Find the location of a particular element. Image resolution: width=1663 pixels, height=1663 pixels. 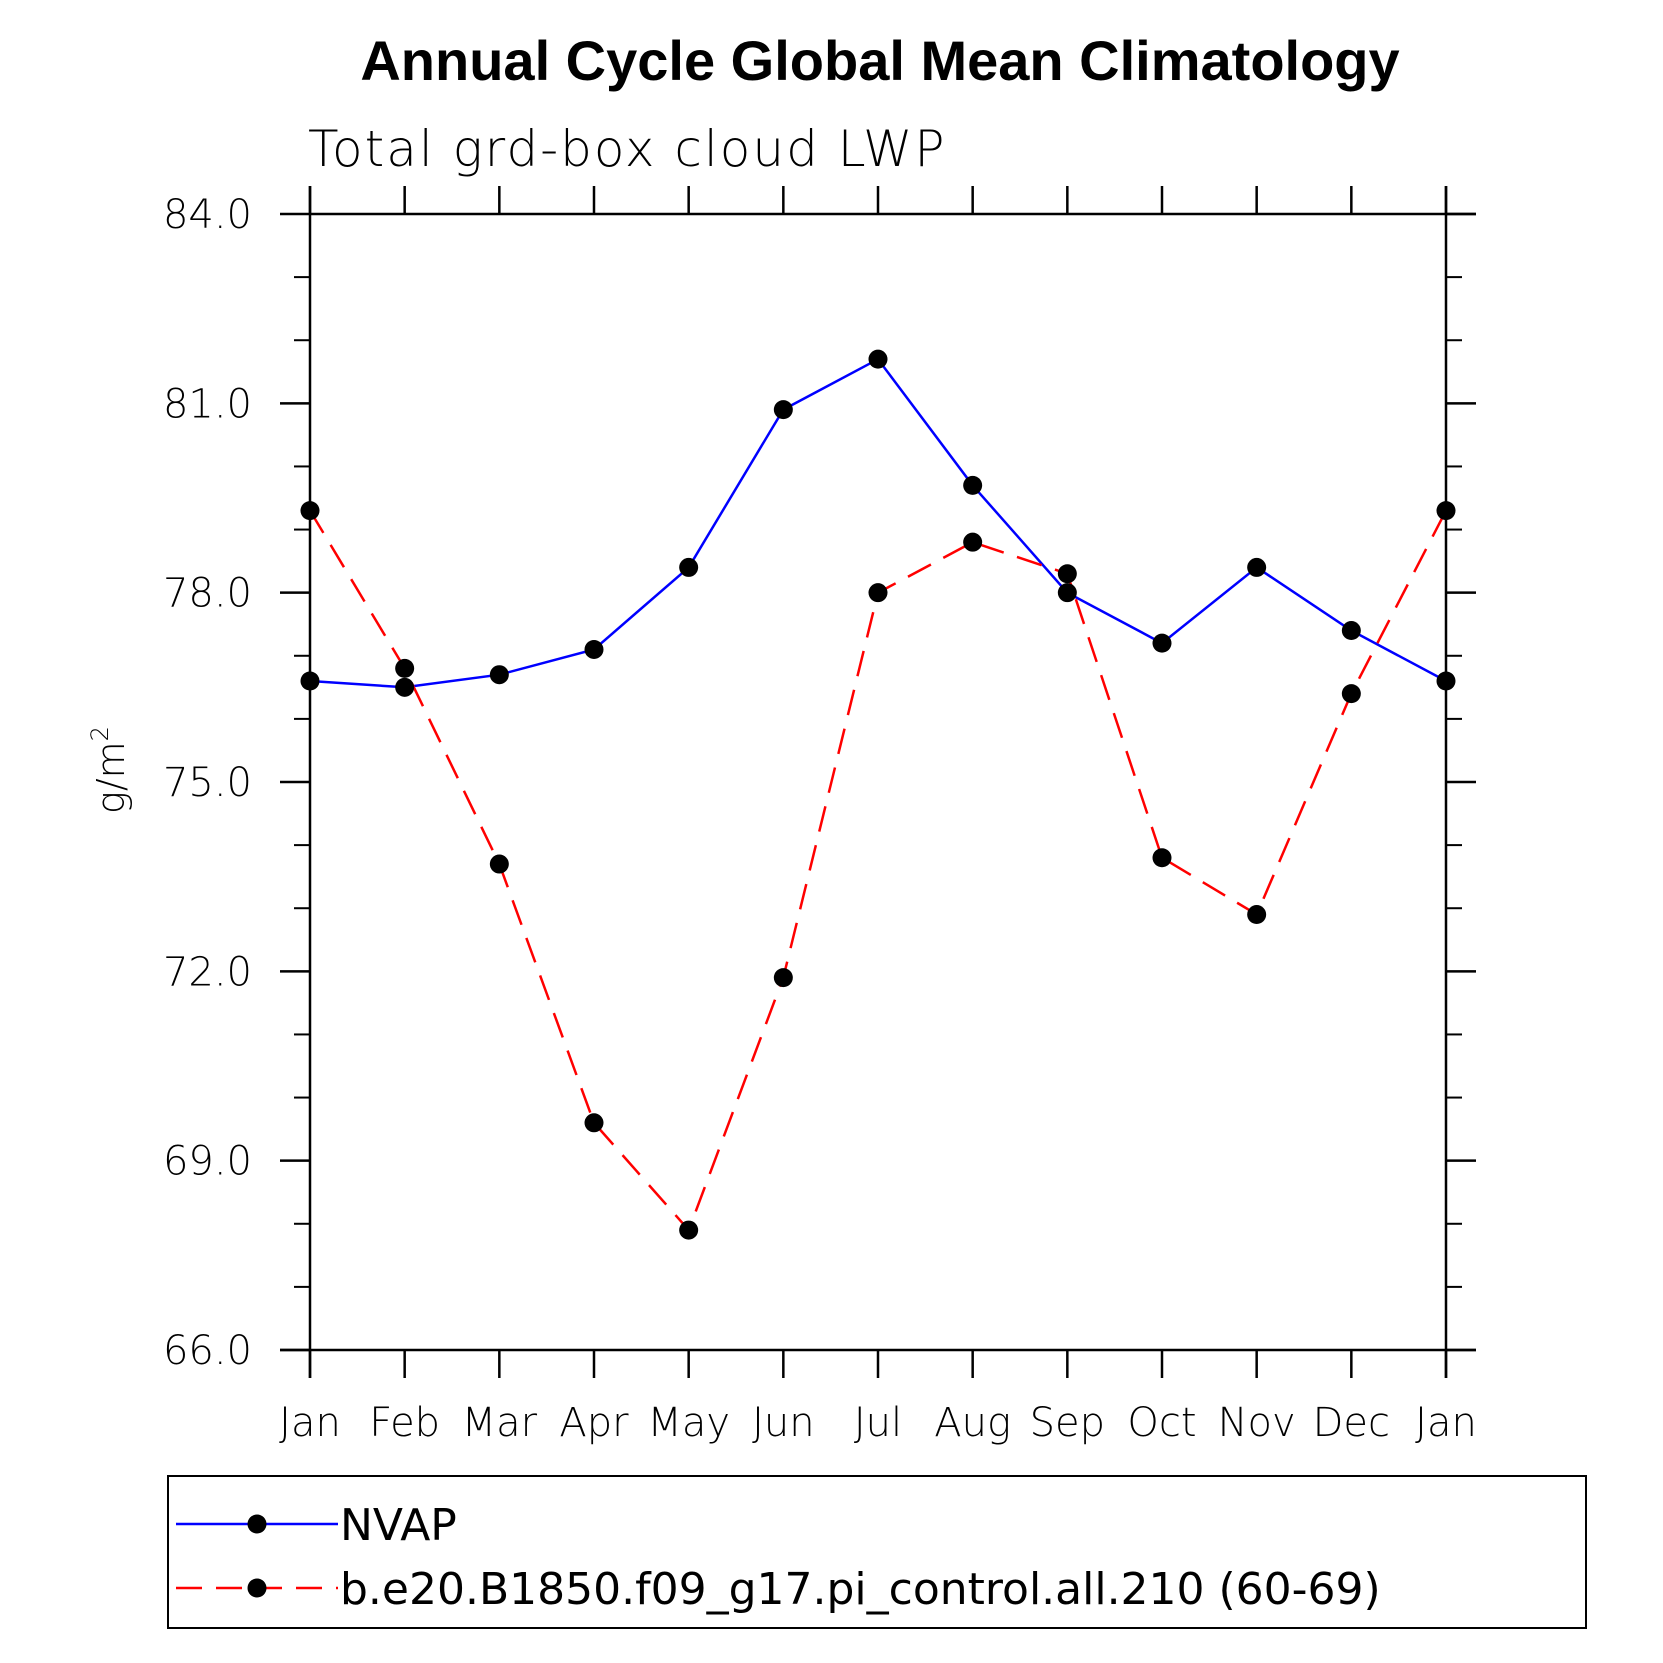

chart-title: Annual Cycle Global Mean Climatology is located at coordinates (879, 60).